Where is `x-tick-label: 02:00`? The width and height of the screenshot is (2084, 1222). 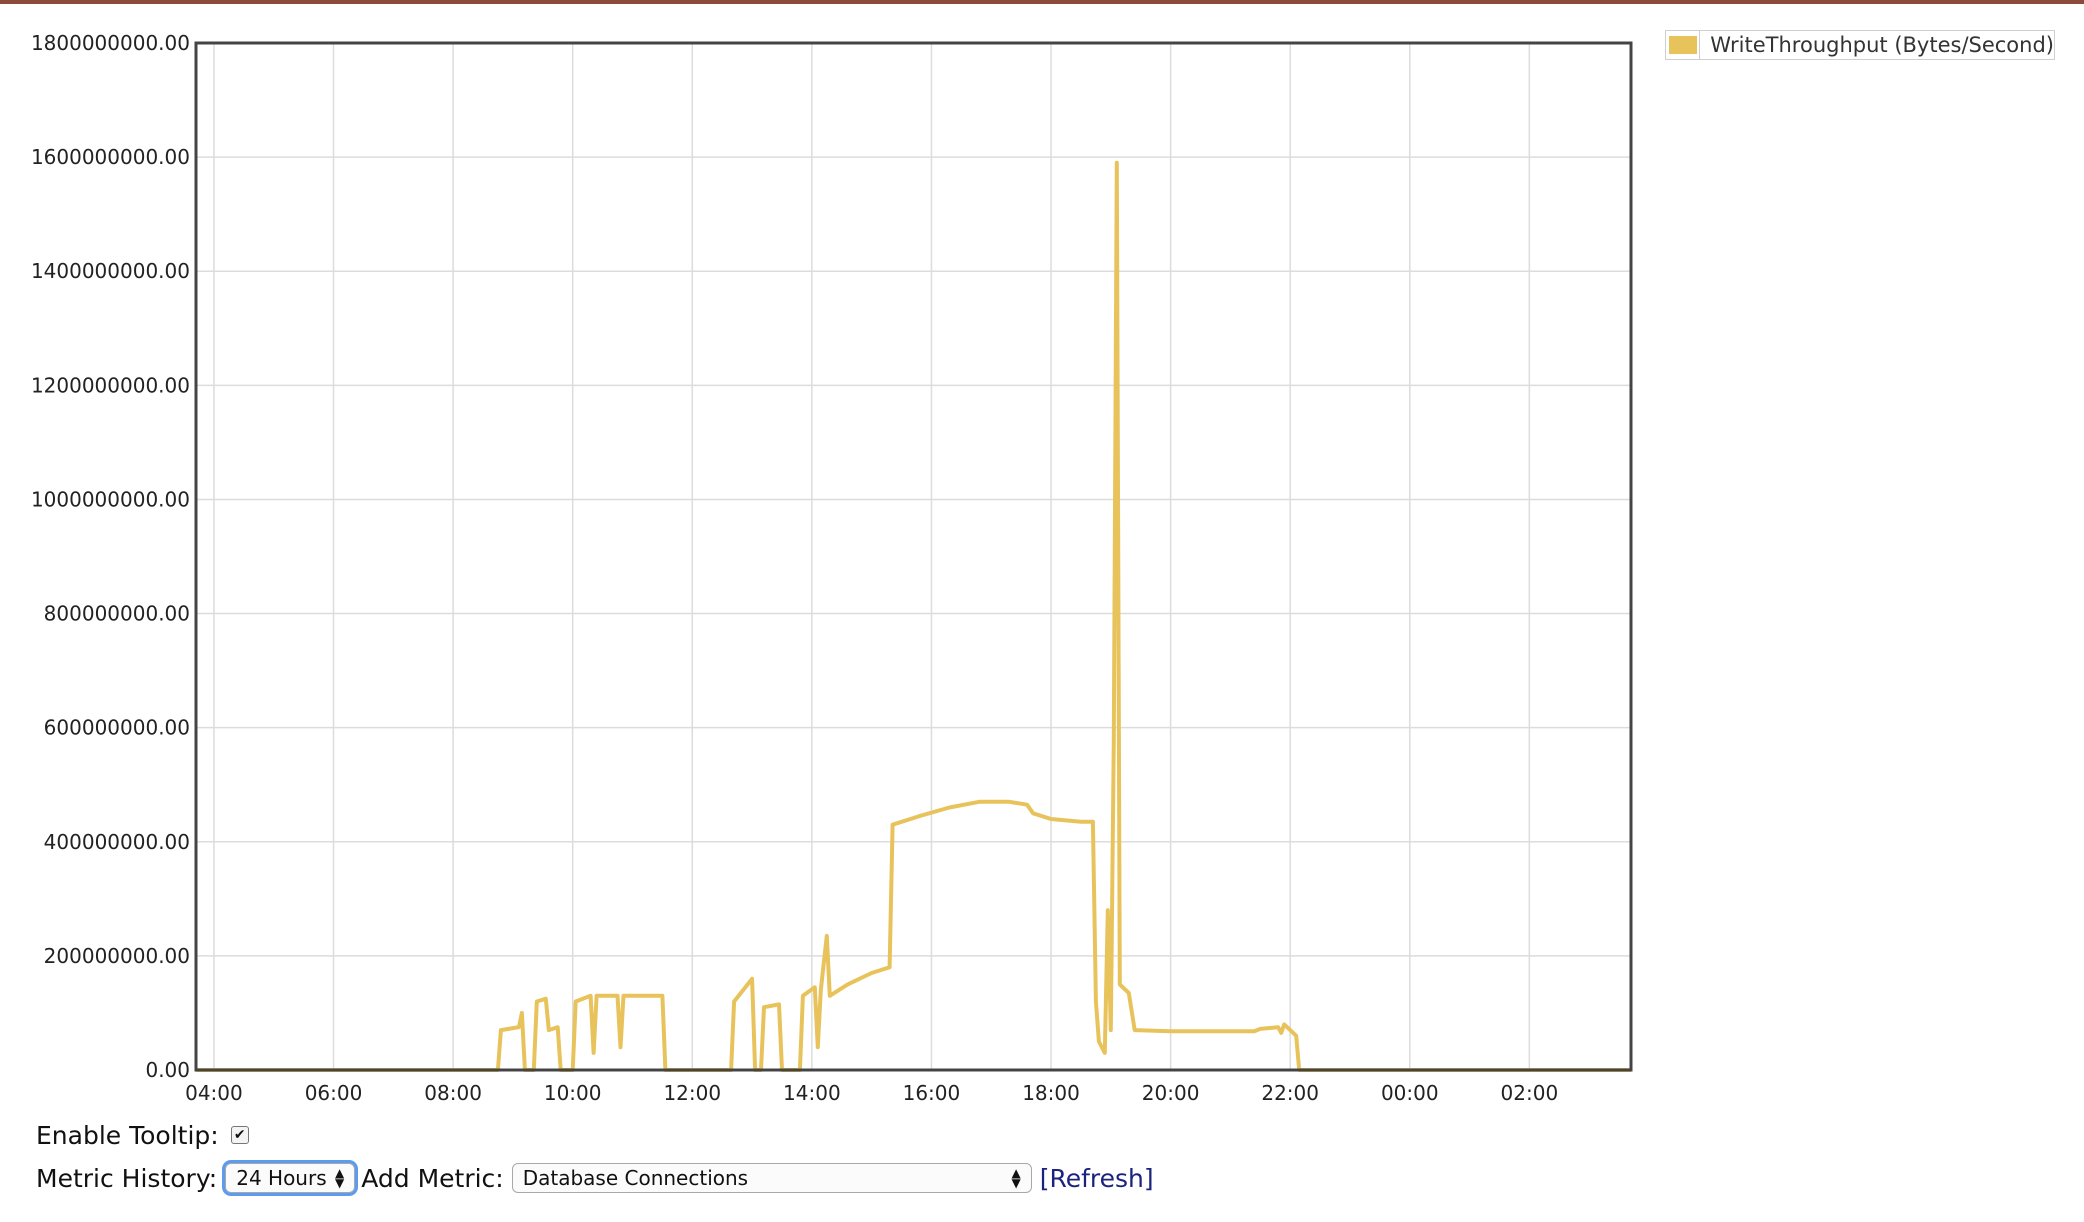
x-tick-label: 02:00 is located at coordinates (1530, 1093).